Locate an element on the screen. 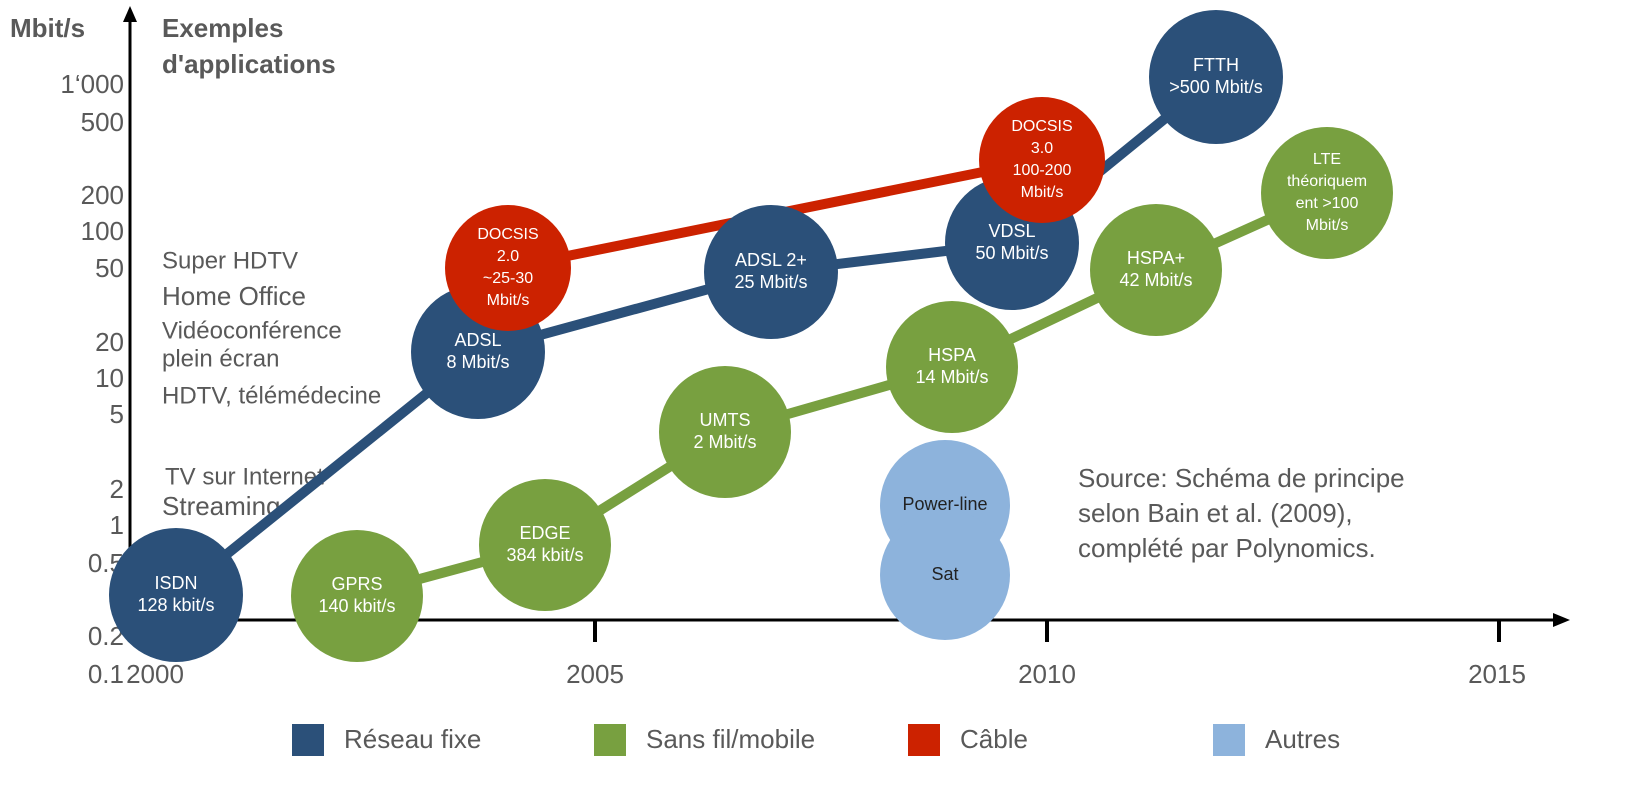 The width and height of the screenshot is (1631, 785). y-label: 0.1 is located at coordinates (106, 674).